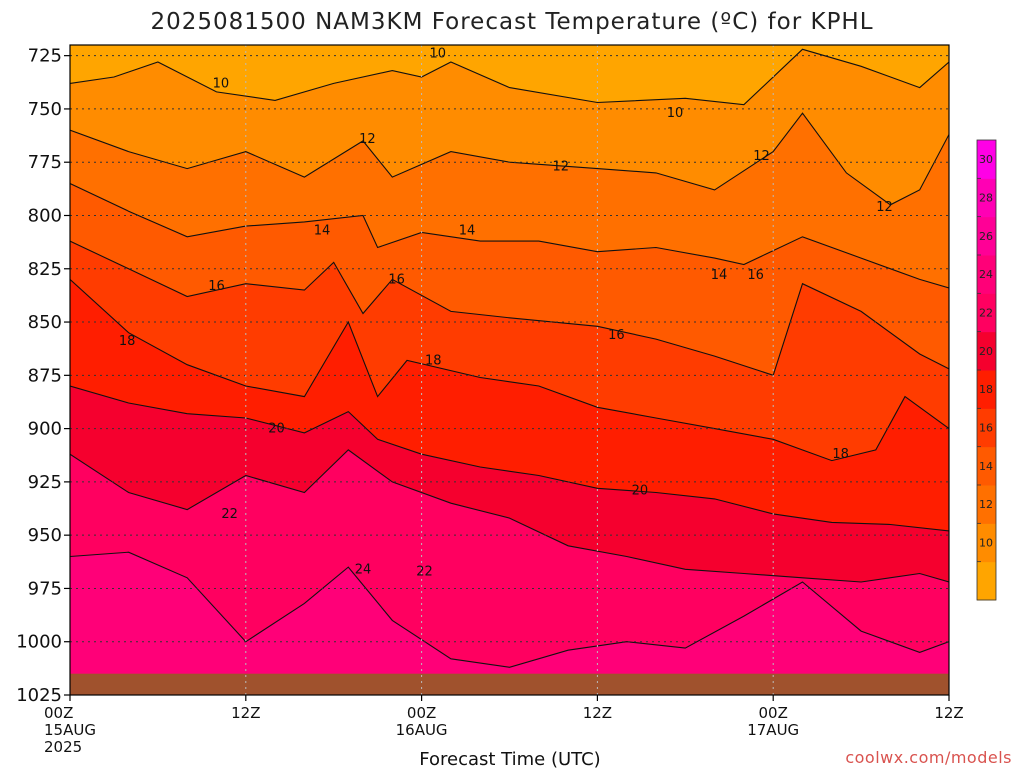  I want to click on ground-fill, so click(509, 684).